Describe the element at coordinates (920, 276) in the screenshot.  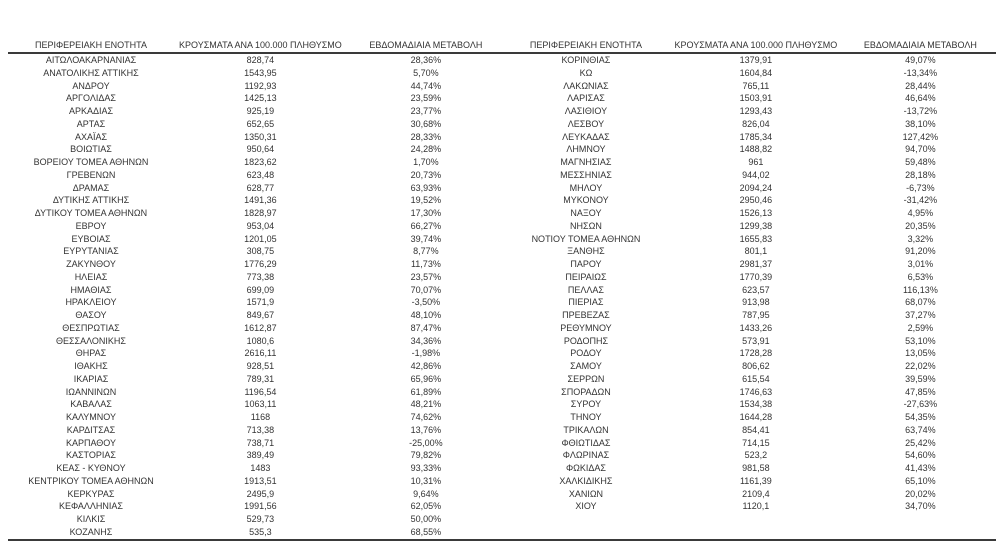
I see `cell-change-right: 6,53%` at that location.